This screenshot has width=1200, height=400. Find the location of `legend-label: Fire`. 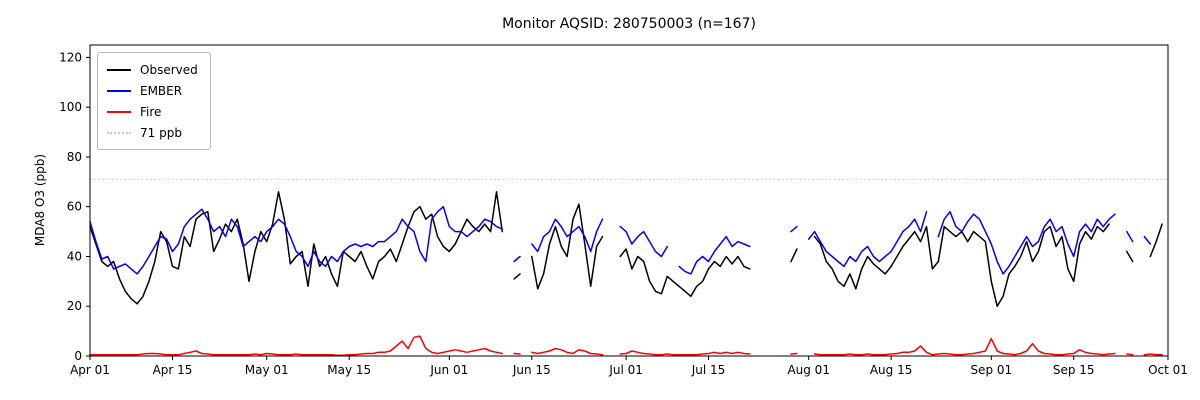

legend-label: Fire is located at coordinates (151, 111).